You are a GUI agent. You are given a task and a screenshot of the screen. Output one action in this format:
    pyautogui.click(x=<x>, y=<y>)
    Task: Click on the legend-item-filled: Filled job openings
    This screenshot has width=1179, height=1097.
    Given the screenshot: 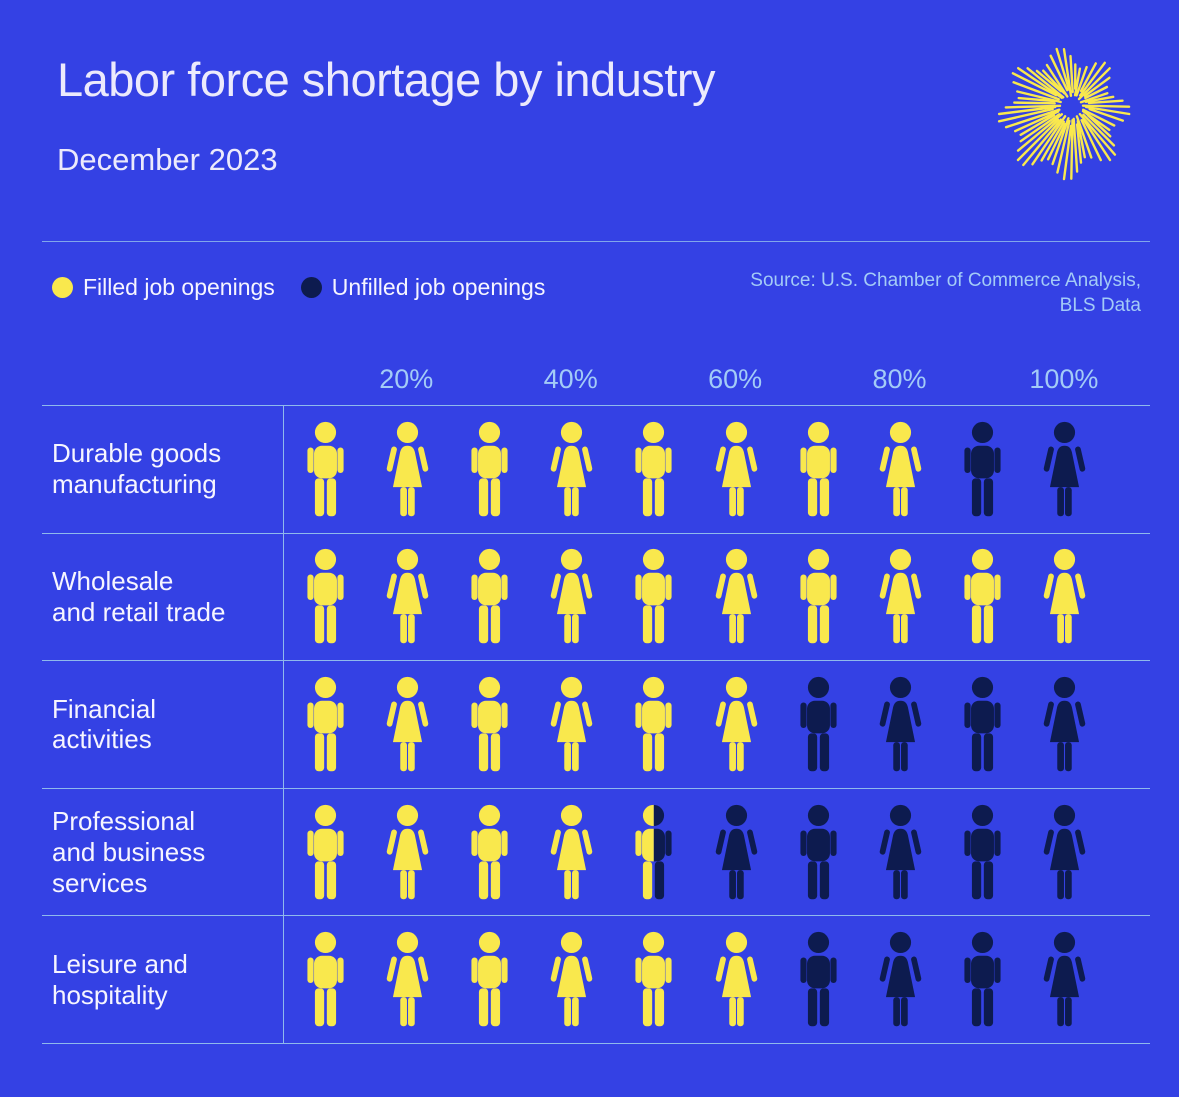 What is the action you would take?
    pyautogui.click(x=163, y=287)
    